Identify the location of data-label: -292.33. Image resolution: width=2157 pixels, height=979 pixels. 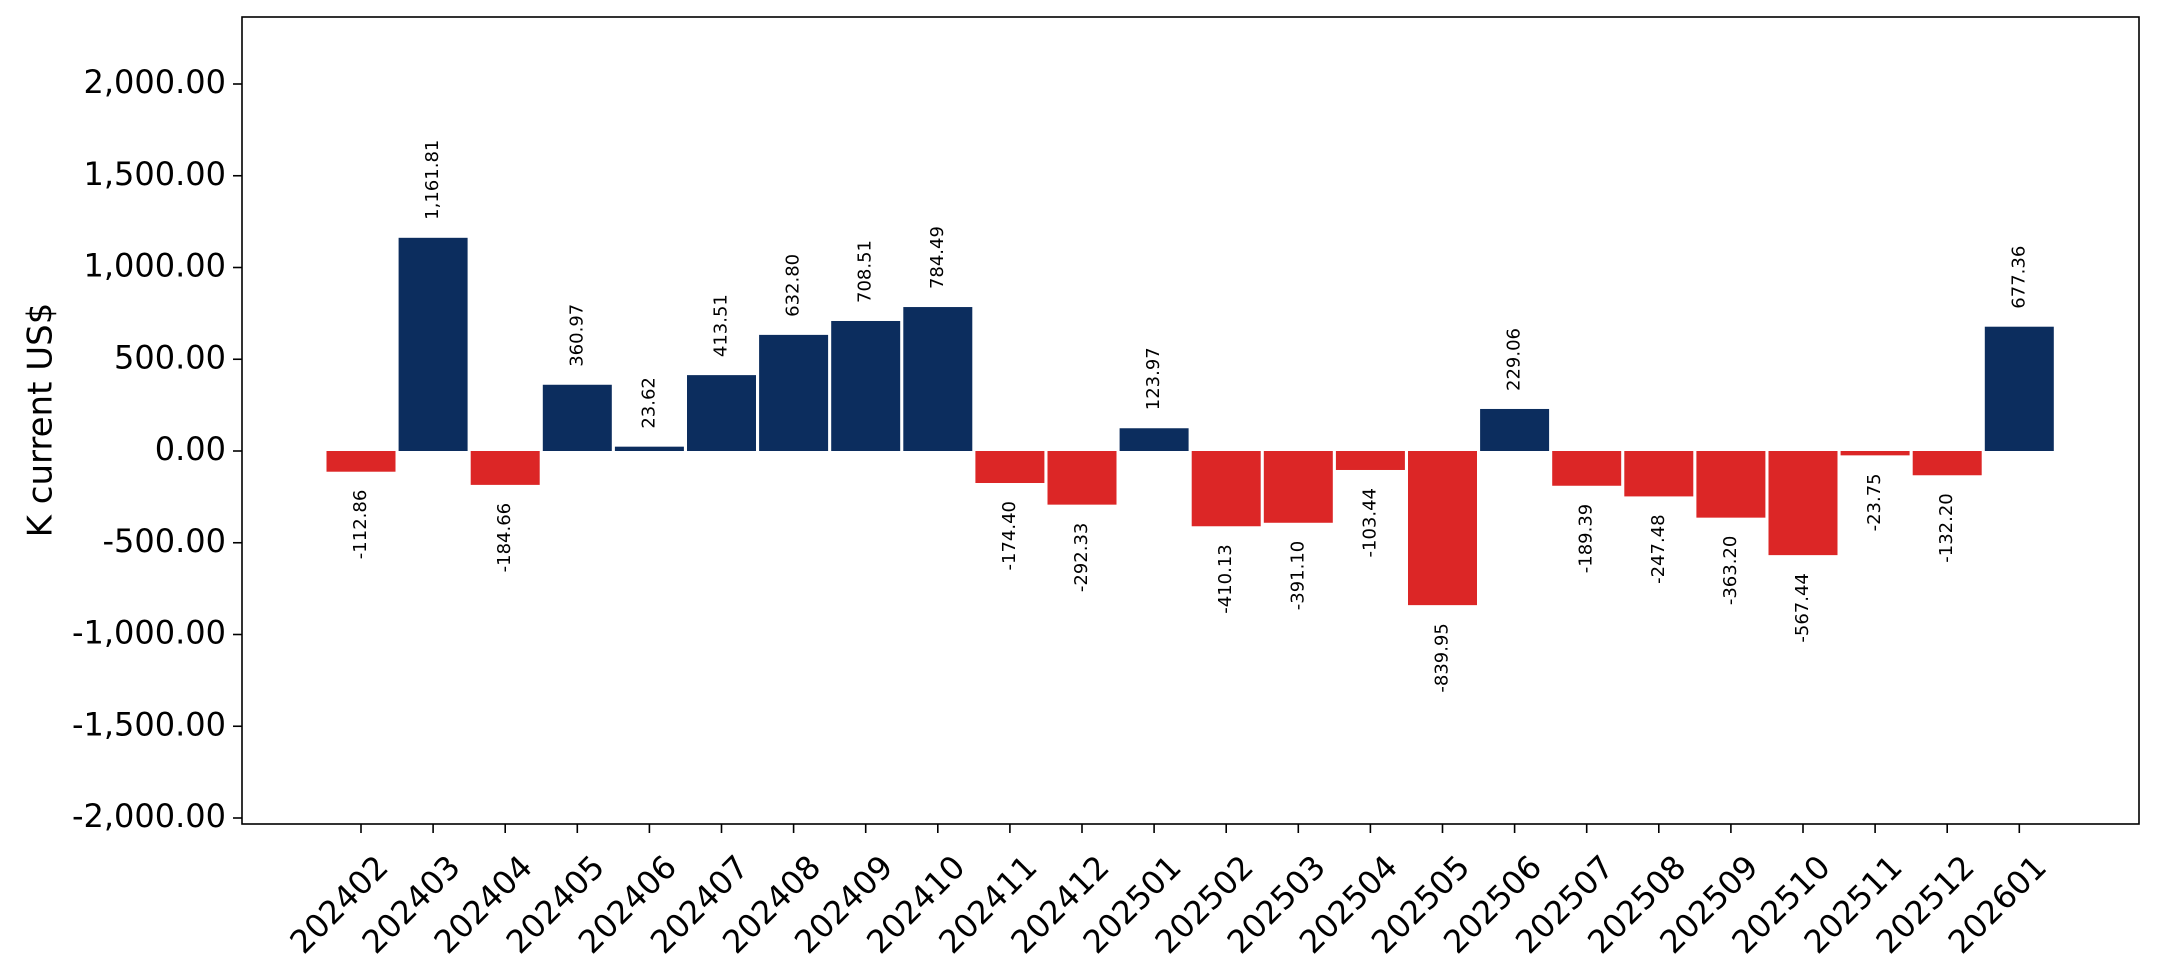
(1081, 557).